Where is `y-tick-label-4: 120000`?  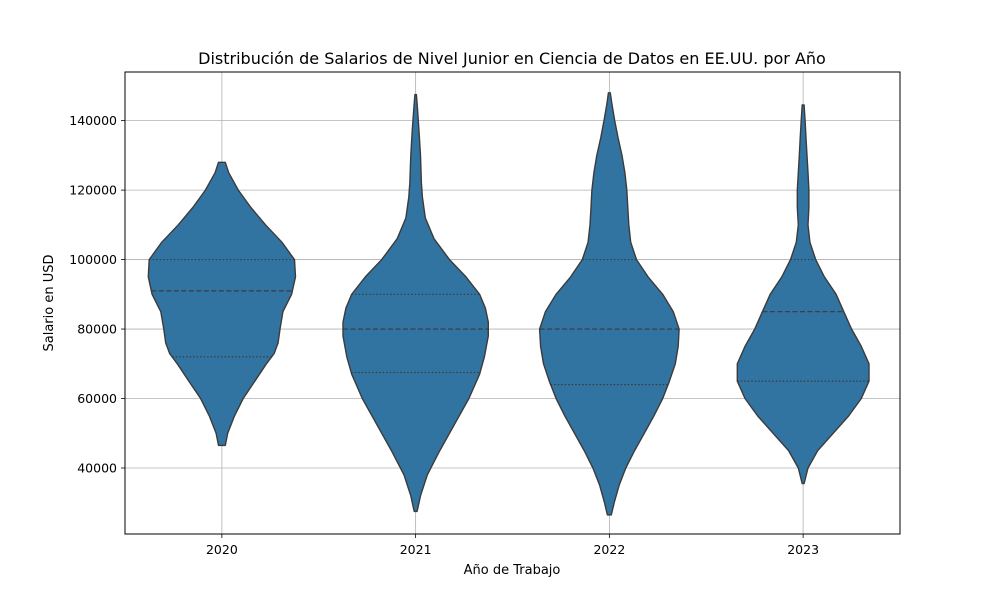 y-tick-label-4: 120000 is located at coordinates (93, 190).